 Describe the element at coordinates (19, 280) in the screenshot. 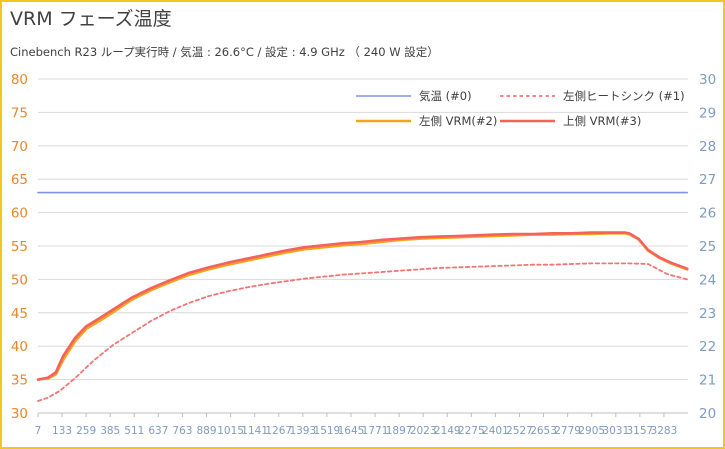

I see `y-tick-label-left: 50` at that location.